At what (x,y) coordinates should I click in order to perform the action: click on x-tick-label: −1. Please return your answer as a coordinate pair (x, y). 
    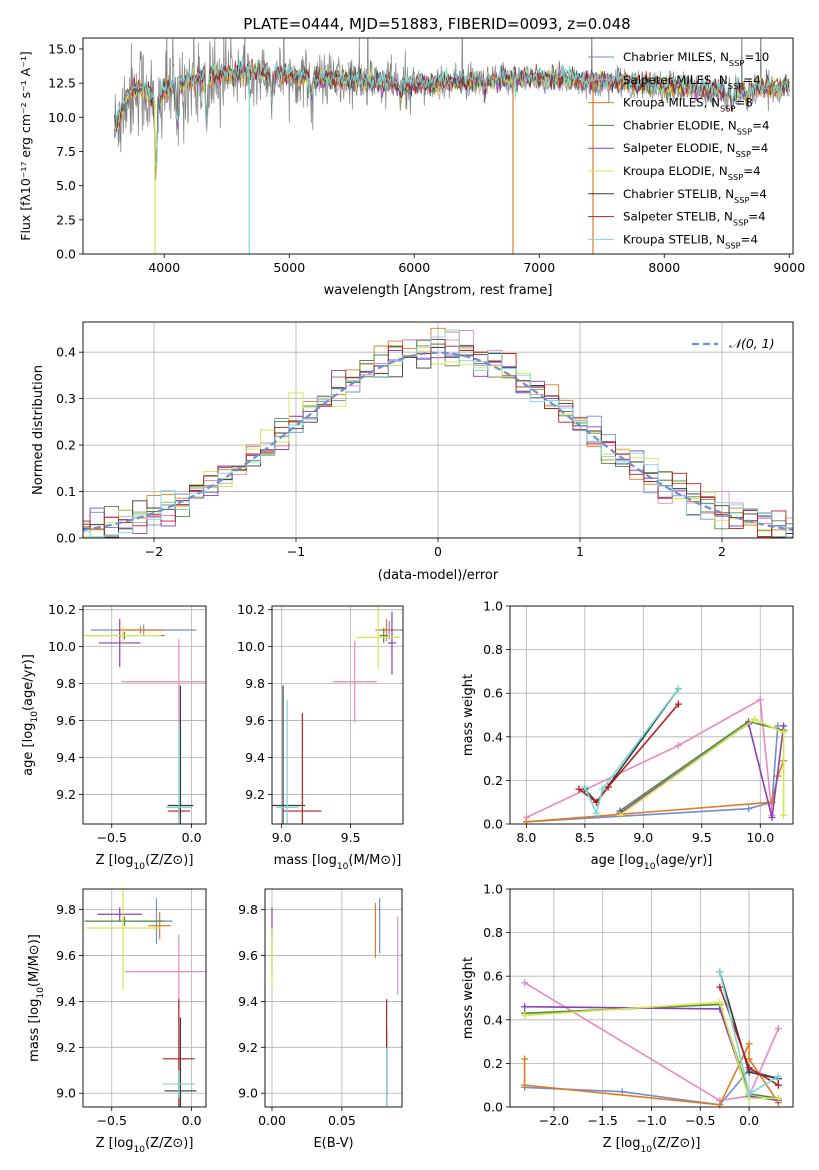
    Looking at the image, I should click on (296, 551).